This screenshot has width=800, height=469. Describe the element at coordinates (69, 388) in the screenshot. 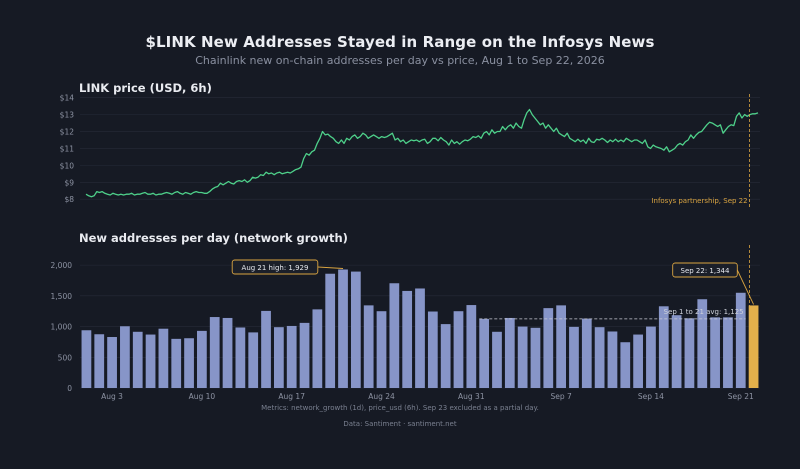

I see `growth-y-tick-label: 0` at that location.